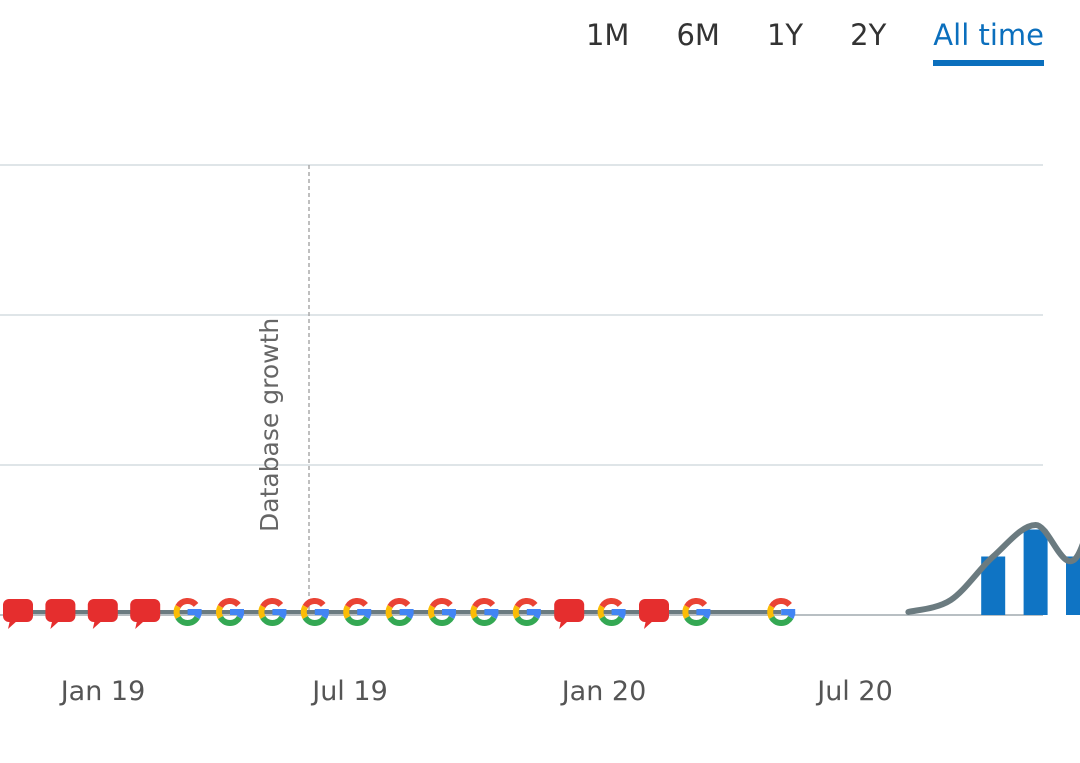  Describe the element at coordinates (698, 35) in the screenshot. I see `period-6m: 6M` at that location.